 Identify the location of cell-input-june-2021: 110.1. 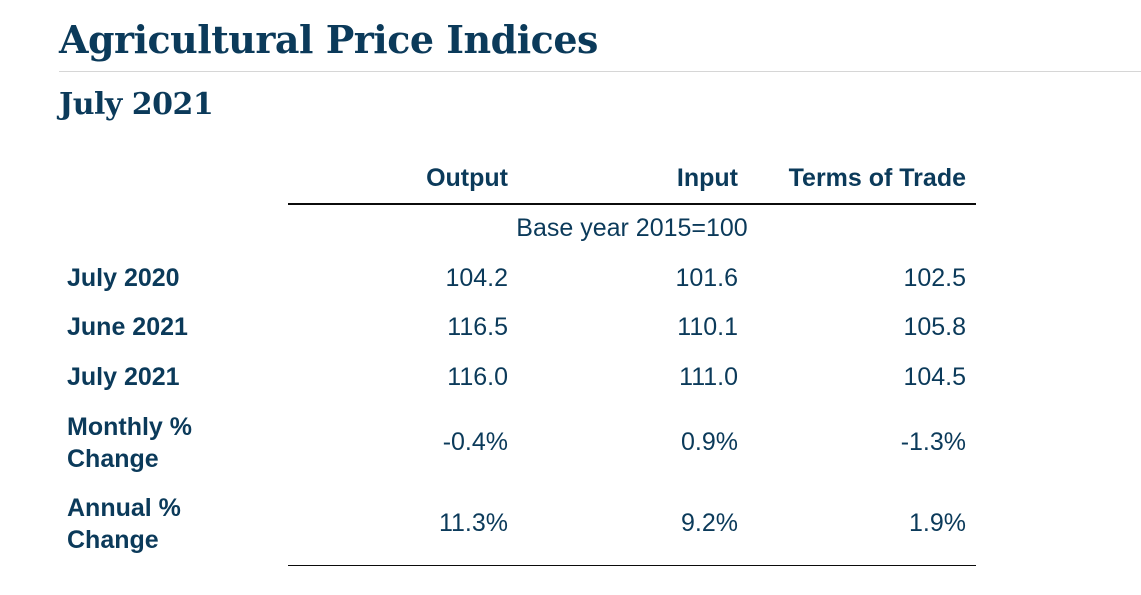
(707, 327).